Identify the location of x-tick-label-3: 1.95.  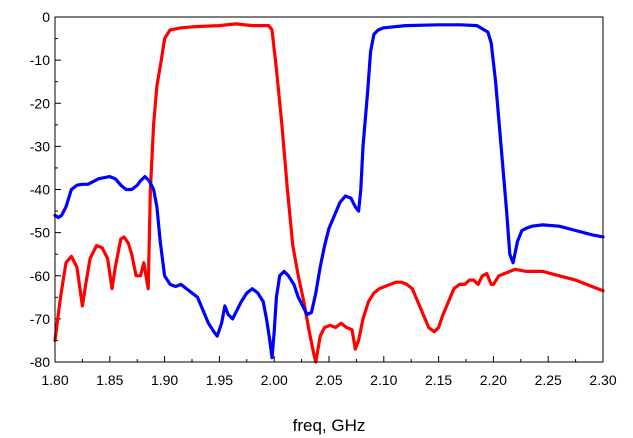
(219, 380).